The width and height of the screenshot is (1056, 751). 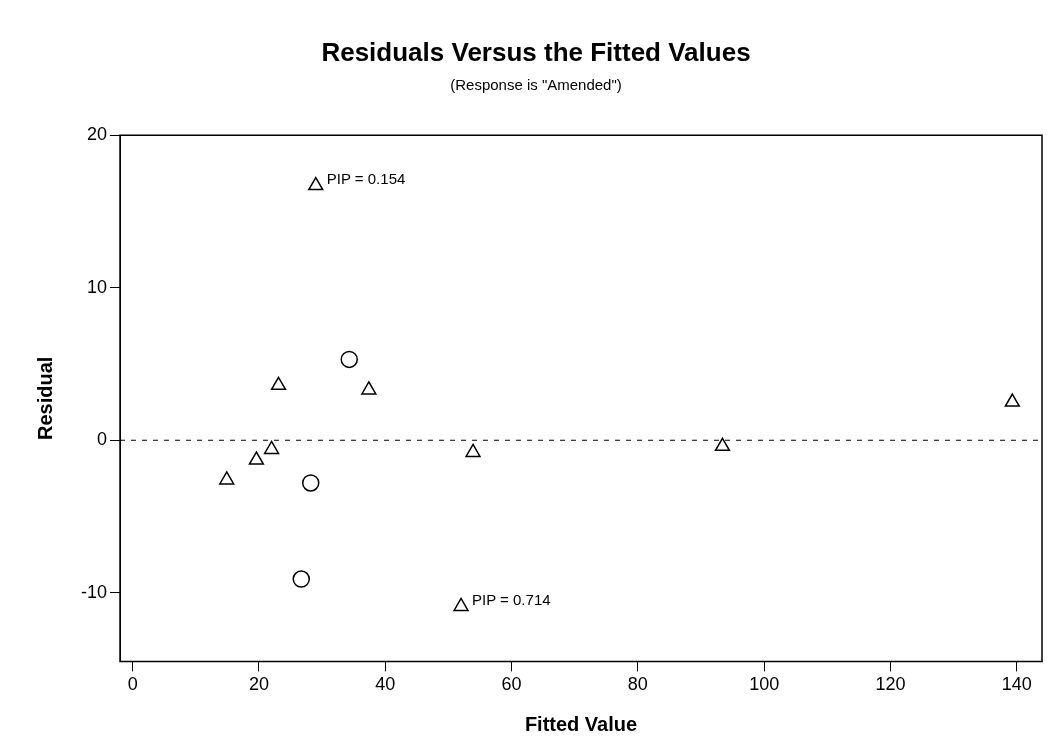 I want to click on y-tick-label: -10, so click(x=94, y=591).